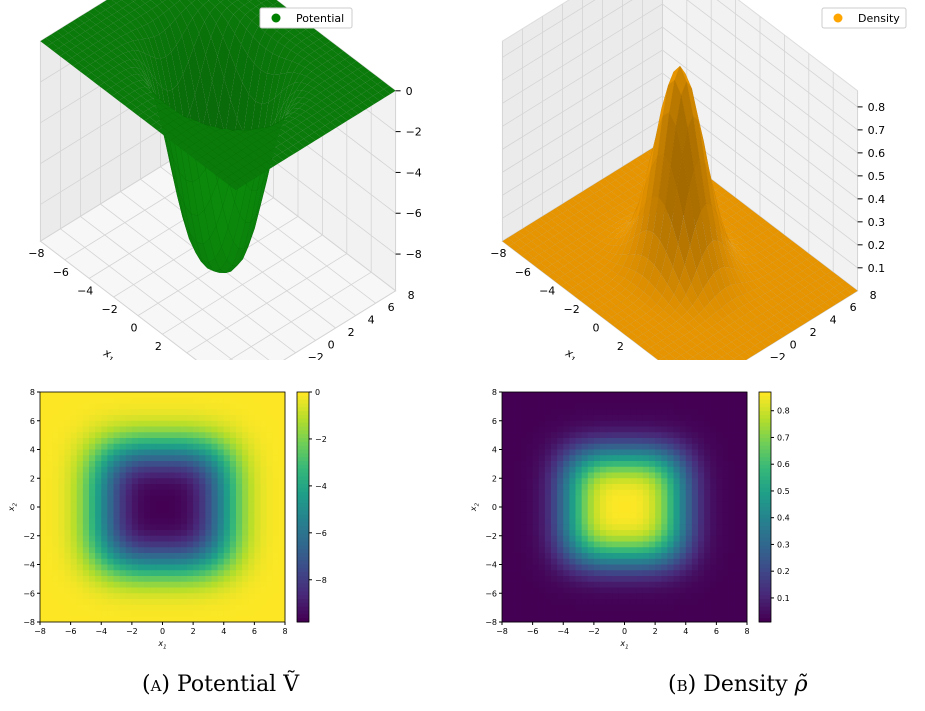  Describe the element at coordinates (582, 145) in the screenshot. I see `grid-line` at that location.